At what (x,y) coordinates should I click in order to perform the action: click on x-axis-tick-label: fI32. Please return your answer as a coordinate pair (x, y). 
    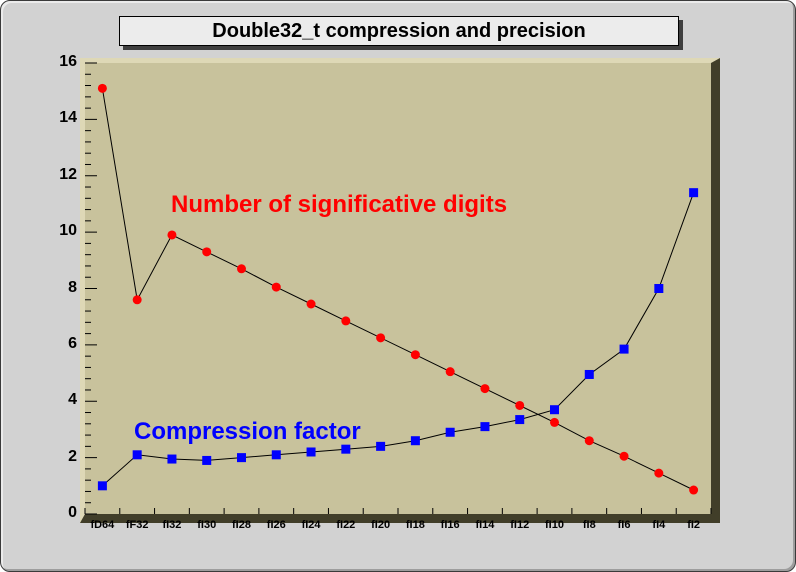
    Looking at the image, I should click on (172, 525).